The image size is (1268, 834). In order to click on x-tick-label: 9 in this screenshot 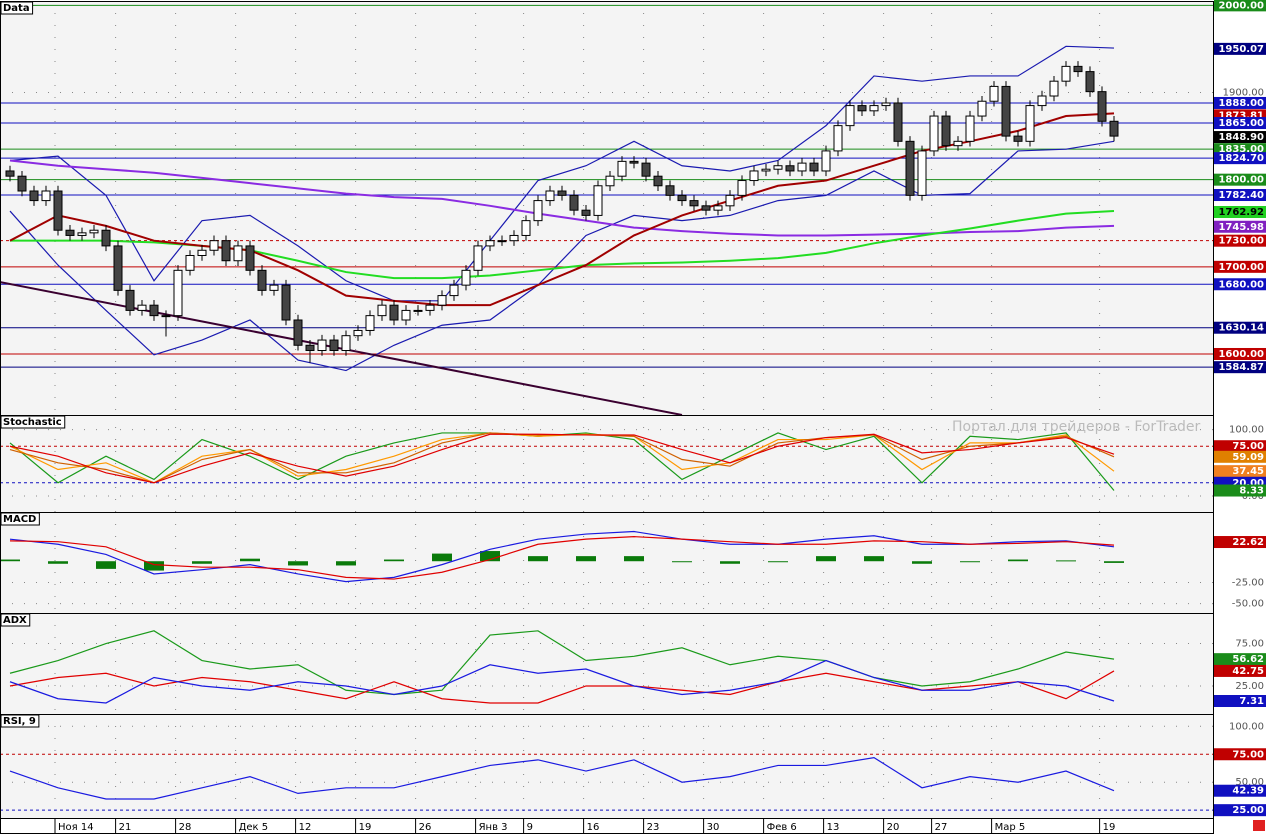, I will do `click(530, 827)`.